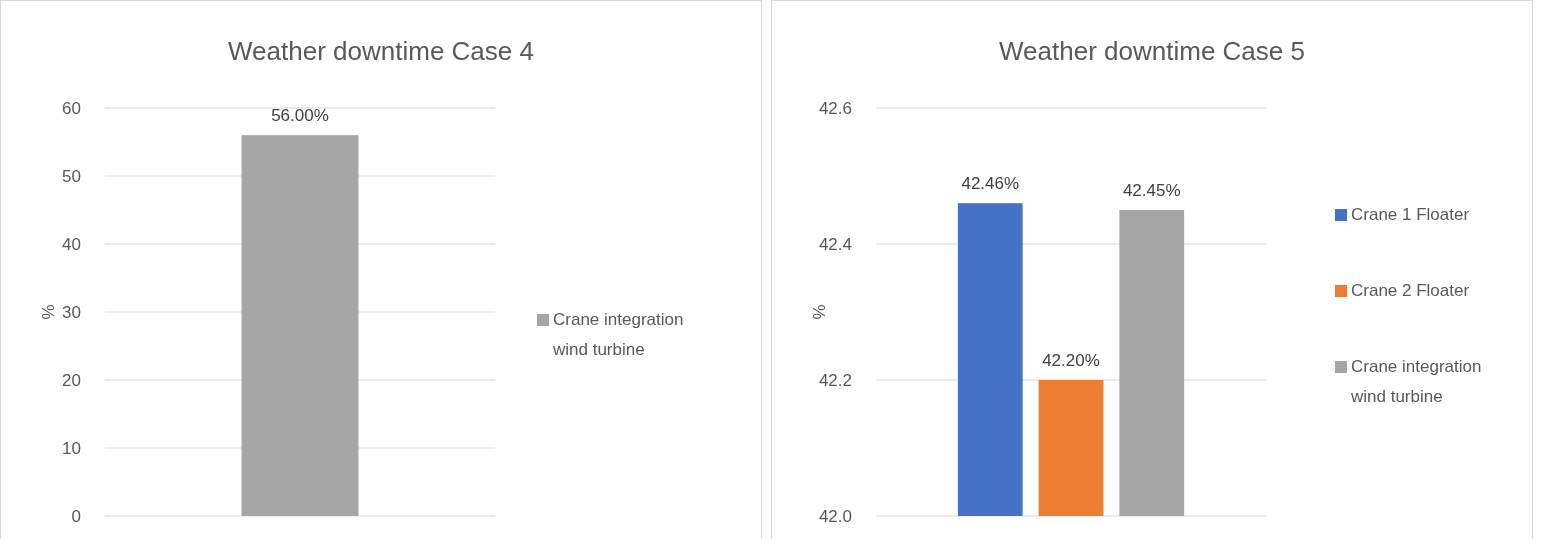 The image size is (1542, 539). Describe the element at coordinates (71, 244) in the screenshot. I see `y-tick-label: 40` at that location.